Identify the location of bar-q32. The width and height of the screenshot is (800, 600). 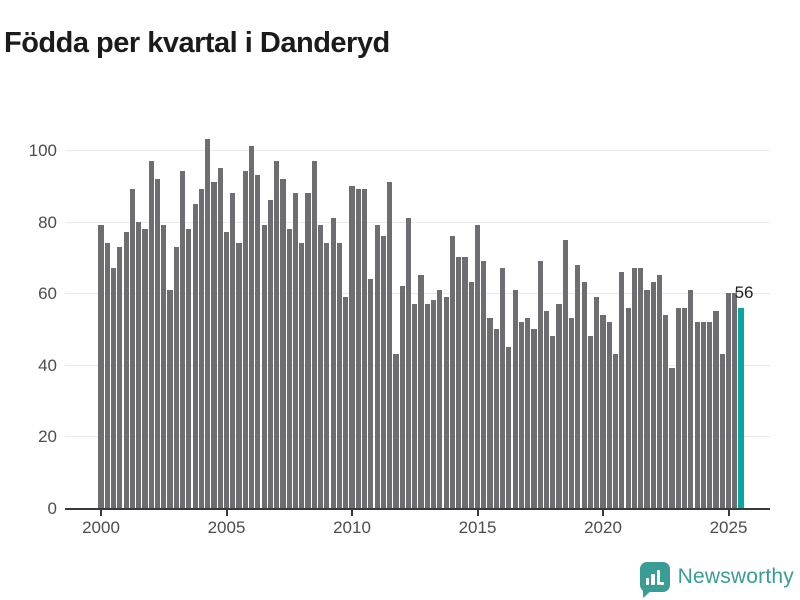
(302, 375).